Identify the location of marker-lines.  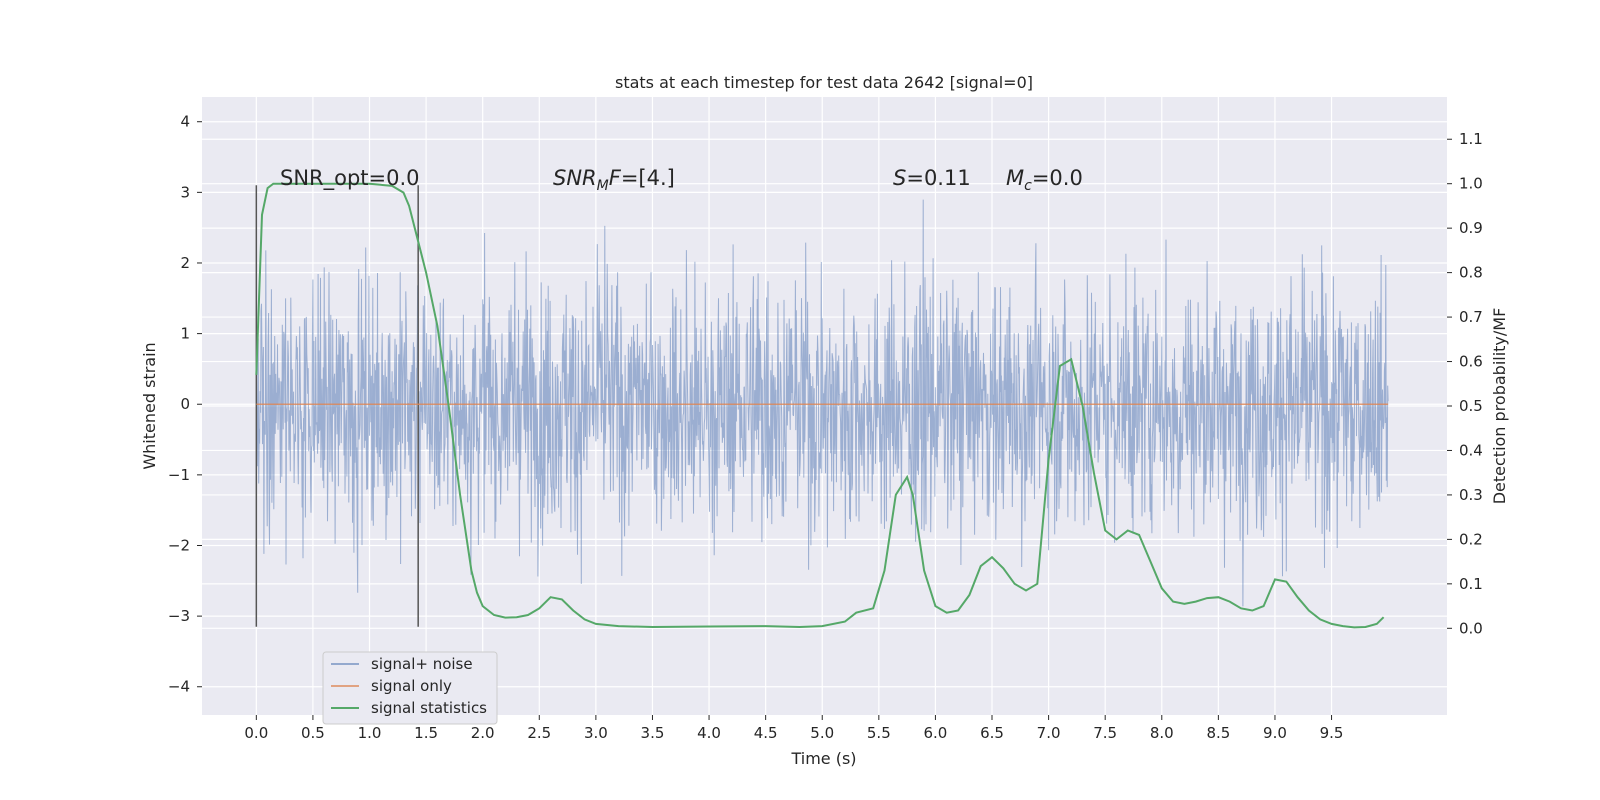
(337, 406).